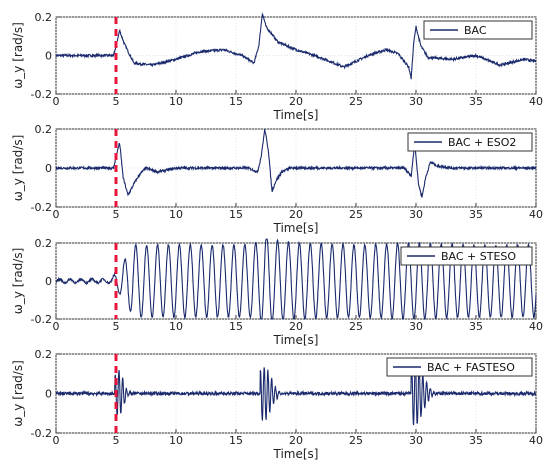  What do you see at coordinates (482, 142) in the screenshot?
I see `legend-label: BAC + ESO2` at bounding box center [482, 142].